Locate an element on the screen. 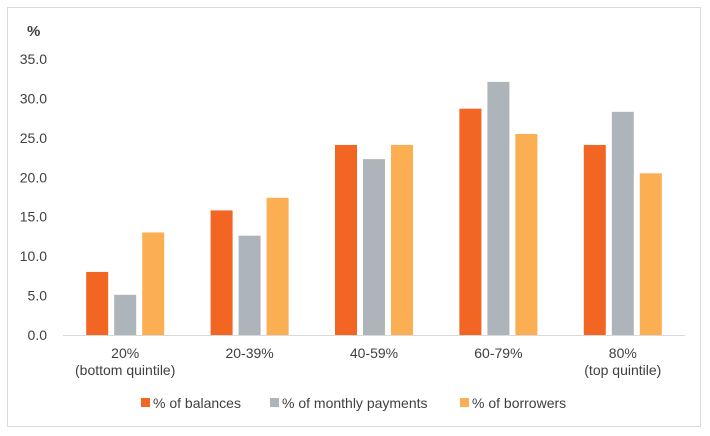  x-tick-label: 20% is located at coordinates (125, 353).